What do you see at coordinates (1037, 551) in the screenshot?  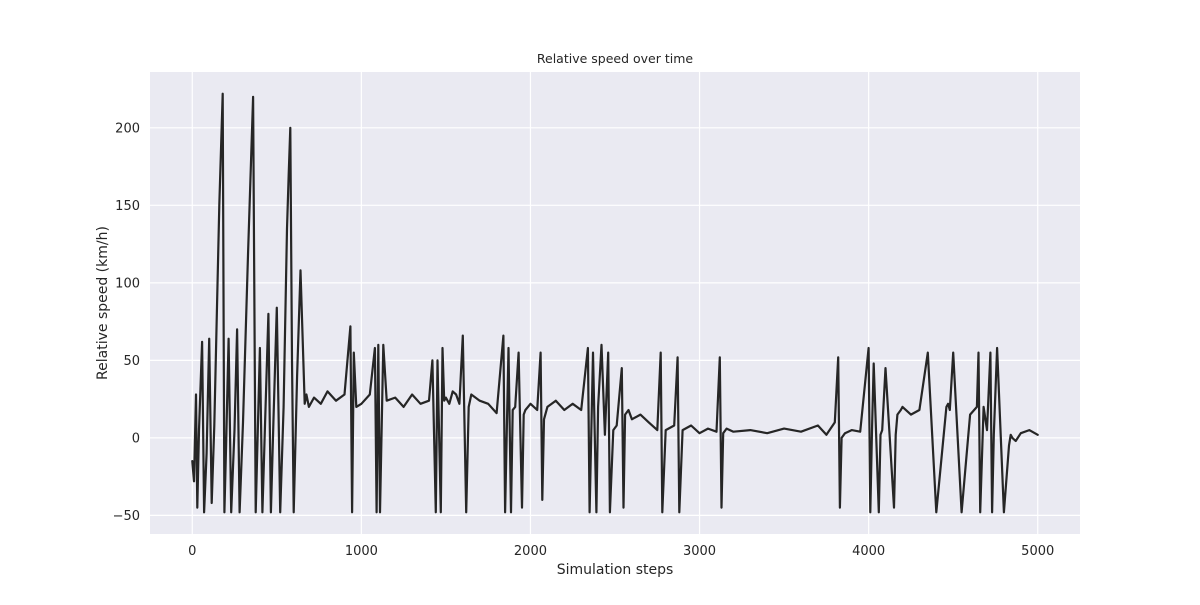 I see `x-tick-label: 5000` at bounding box center [1037, 551].